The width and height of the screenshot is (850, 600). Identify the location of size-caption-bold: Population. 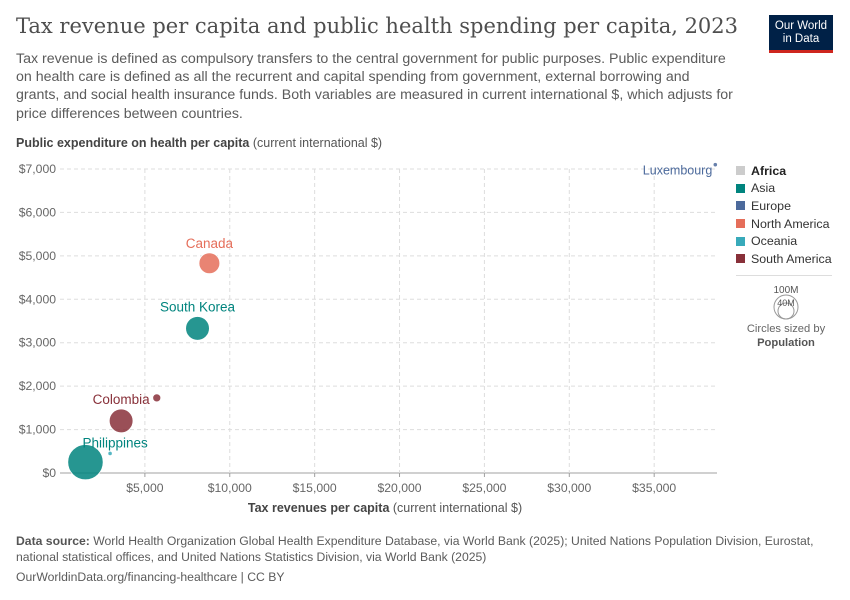
(786, 343).